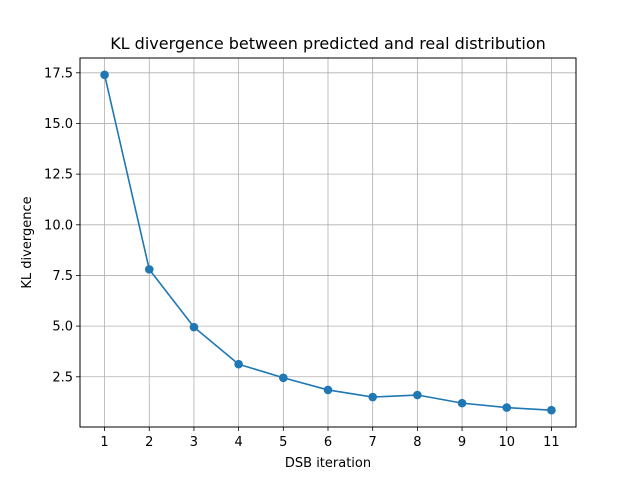  I want to click on x-tick-label: 11, so click(551, 442).